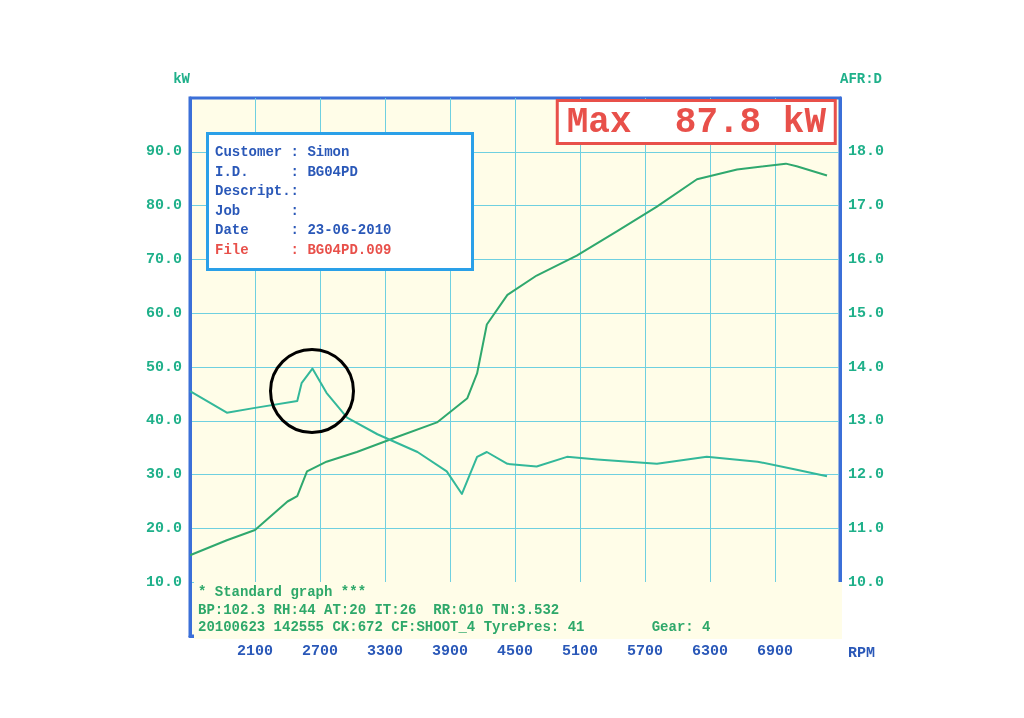 The height and width of the screenshot is (718, 1024). I want to click on text-panel: * Standard graph *** BP:102.3 RH:44 AT:20 IT:26 RR:010 TN:3.532 20100623 142555 CK:672 CF:SHOOT_4 TyrePres: 41 Gear: 4, so click(518, 610).